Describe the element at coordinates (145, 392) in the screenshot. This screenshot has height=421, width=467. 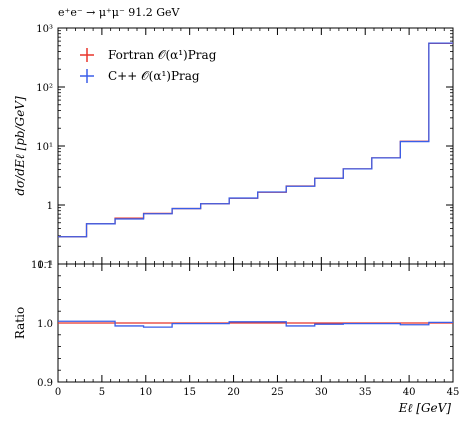
I see `x-tick-label: 10` at that location.